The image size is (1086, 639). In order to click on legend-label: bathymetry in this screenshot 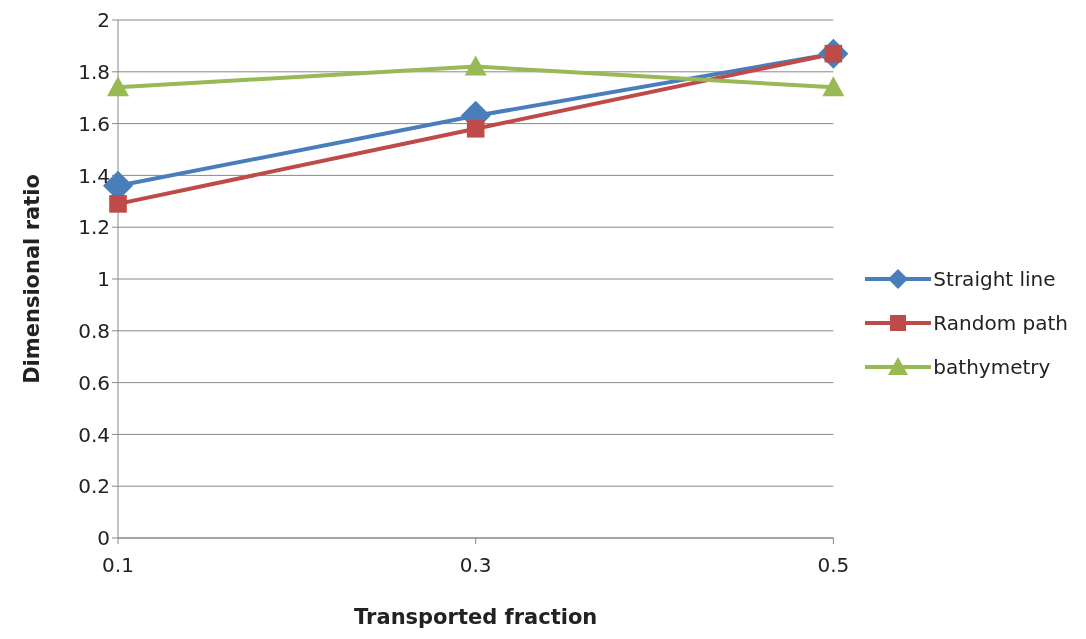, I will do `click(992, 367)`.